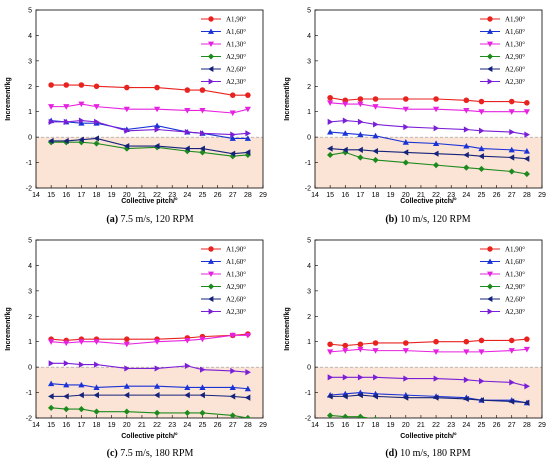 This screenshot has width=550, height=464. Describe the element at coordinates (36, 195) in the screenshot. I see `x-tick-label: 14` at that location.